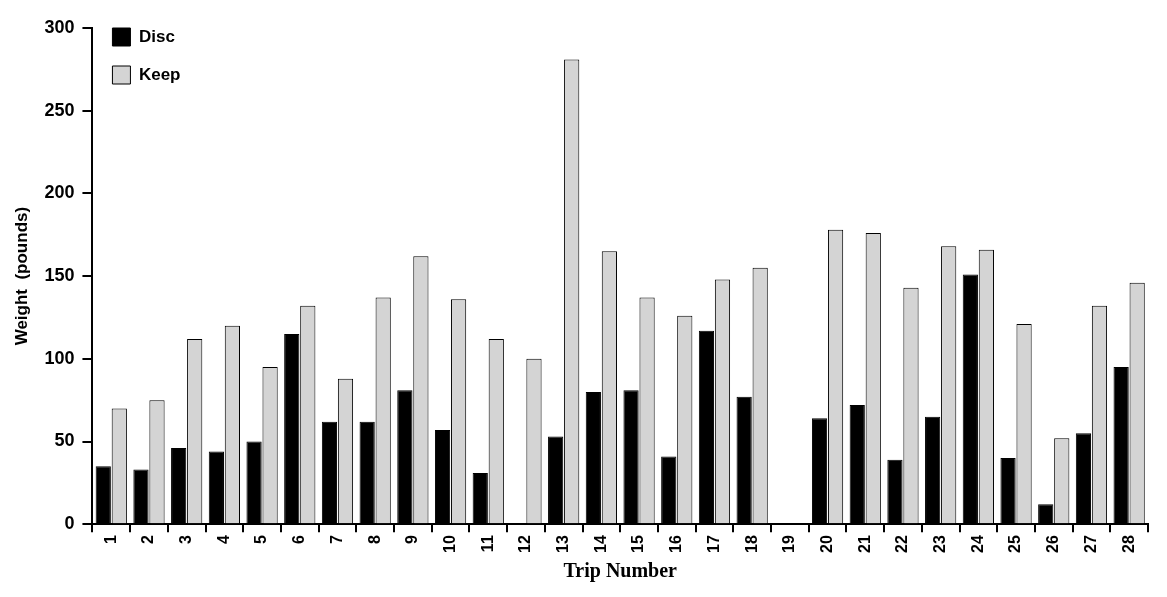 This screenshot has height=597, width=1167. I want to click on x-tick-label: 26, so click(1053, 544).